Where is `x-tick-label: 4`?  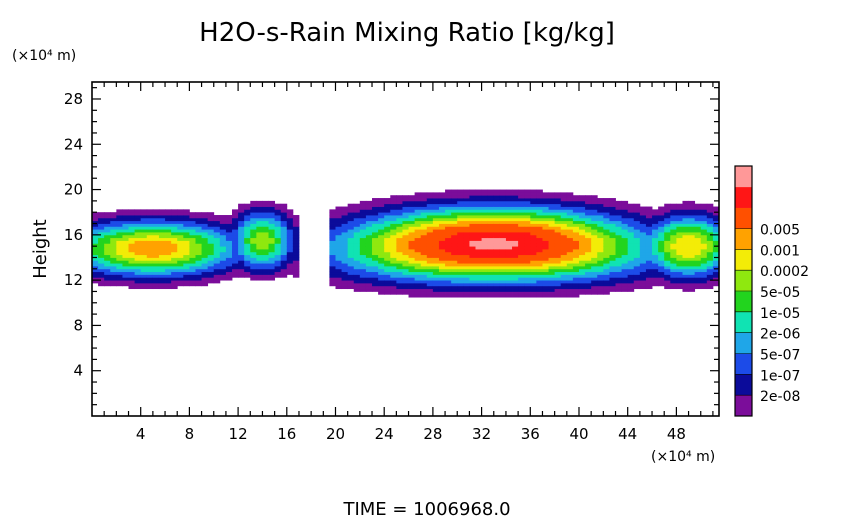
x-tick-label: 4 is located at coordinates (141, 434).